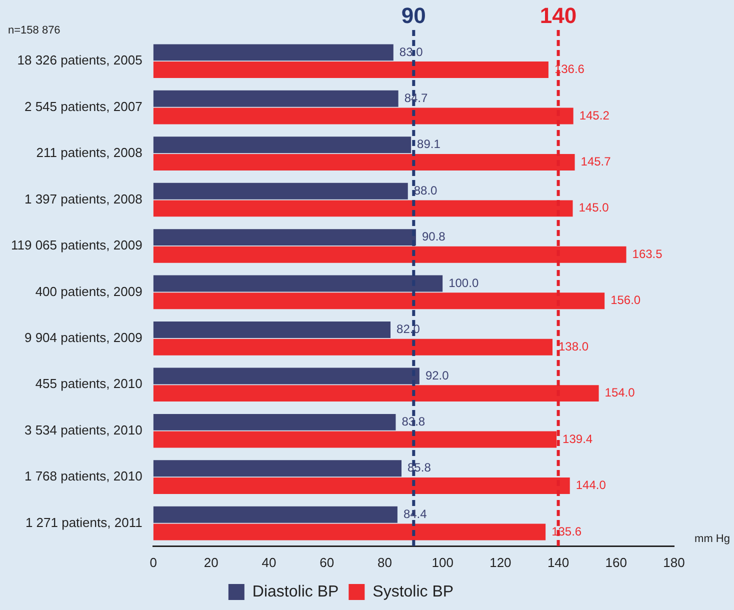 The image size is (734, 610). Describe the element at coordinates (437, 375) in the screenshot. I see `data-label: 92.0` at that location.